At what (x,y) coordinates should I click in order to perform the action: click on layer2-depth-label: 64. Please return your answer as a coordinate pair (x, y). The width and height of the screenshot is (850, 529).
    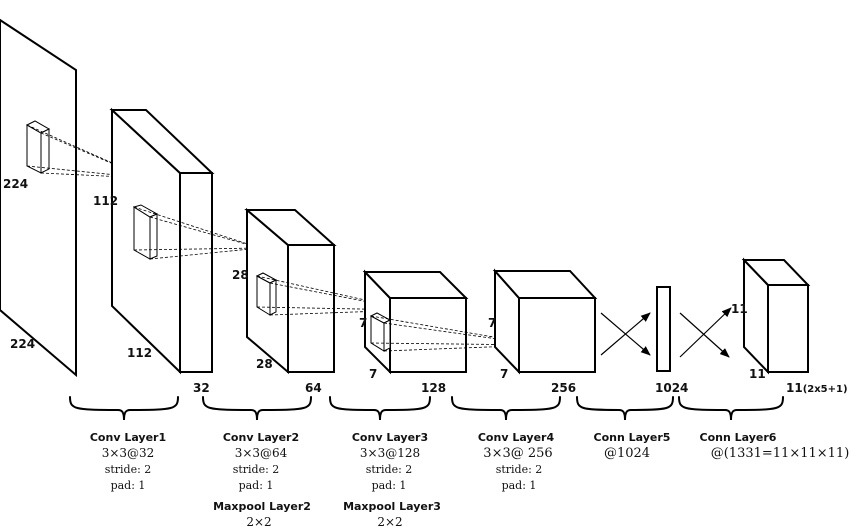
    Looking at the image, I should click on (313, 388).